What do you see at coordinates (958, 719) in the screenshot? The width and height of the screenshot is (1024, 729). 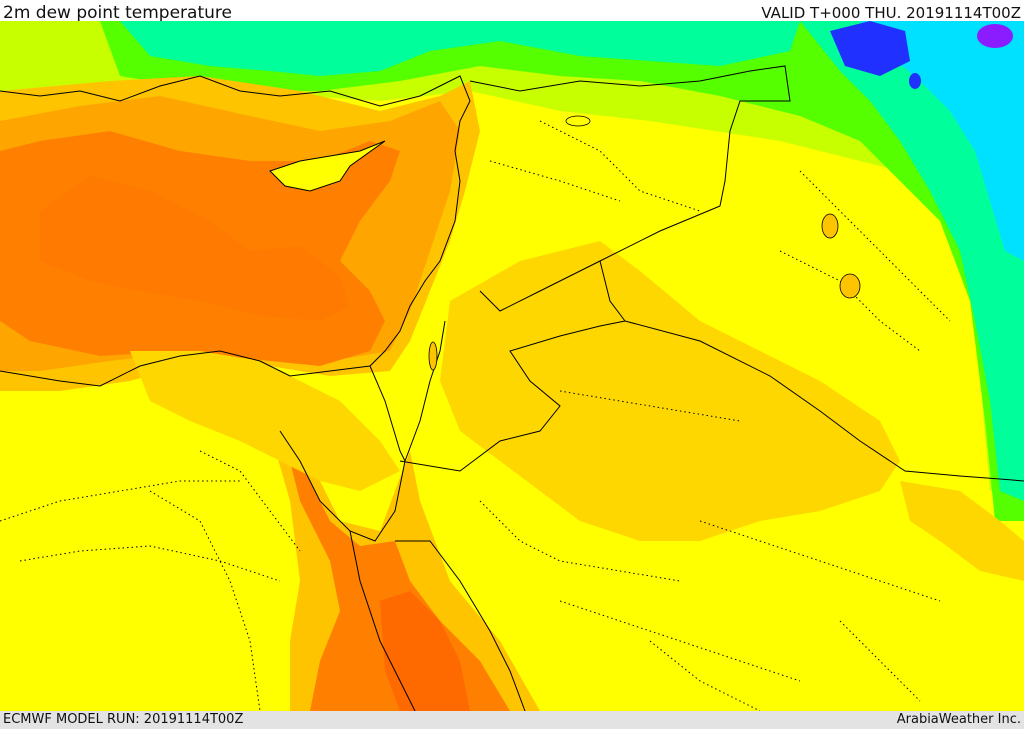 I see `credit-label: ArabiaWeather Inc.` at bounding box center [958, 719].